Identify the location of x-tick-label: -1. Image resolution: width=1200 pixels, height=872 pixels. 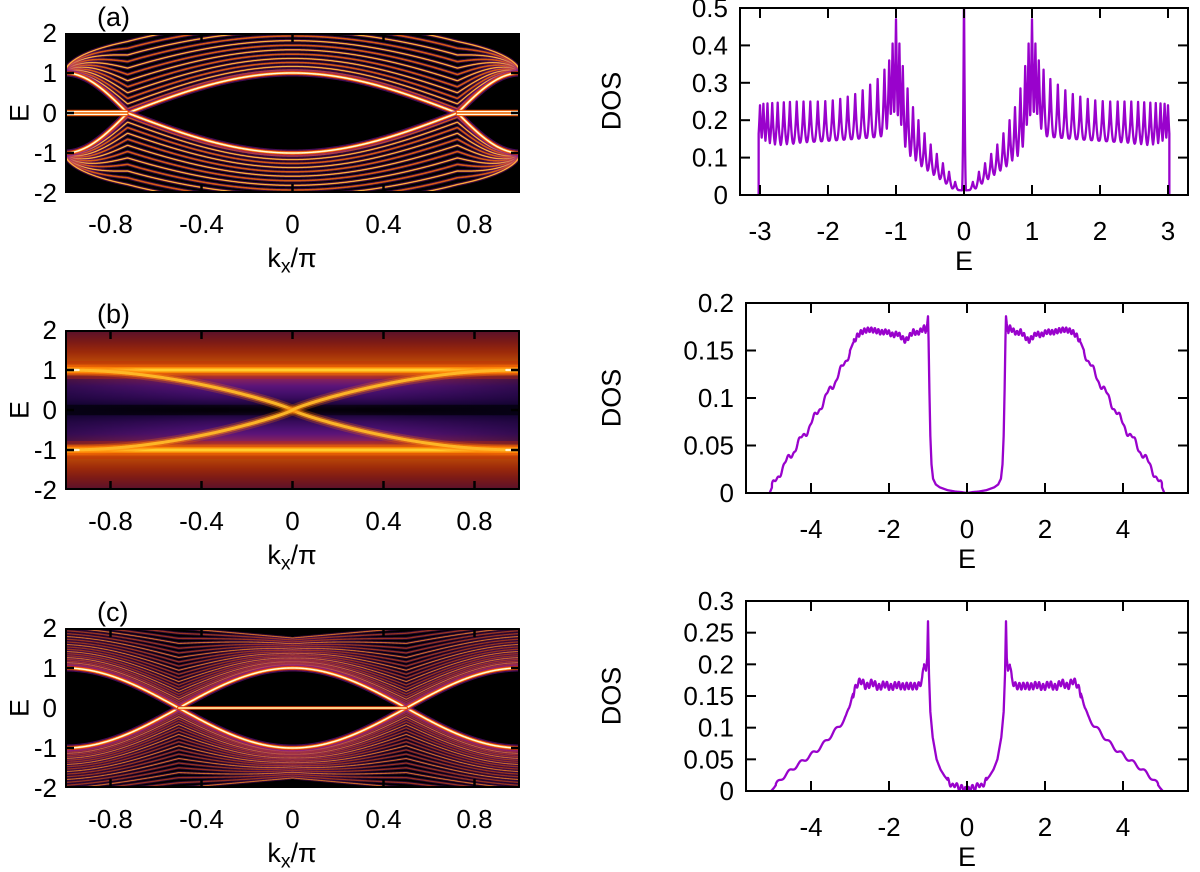
(895, 231).